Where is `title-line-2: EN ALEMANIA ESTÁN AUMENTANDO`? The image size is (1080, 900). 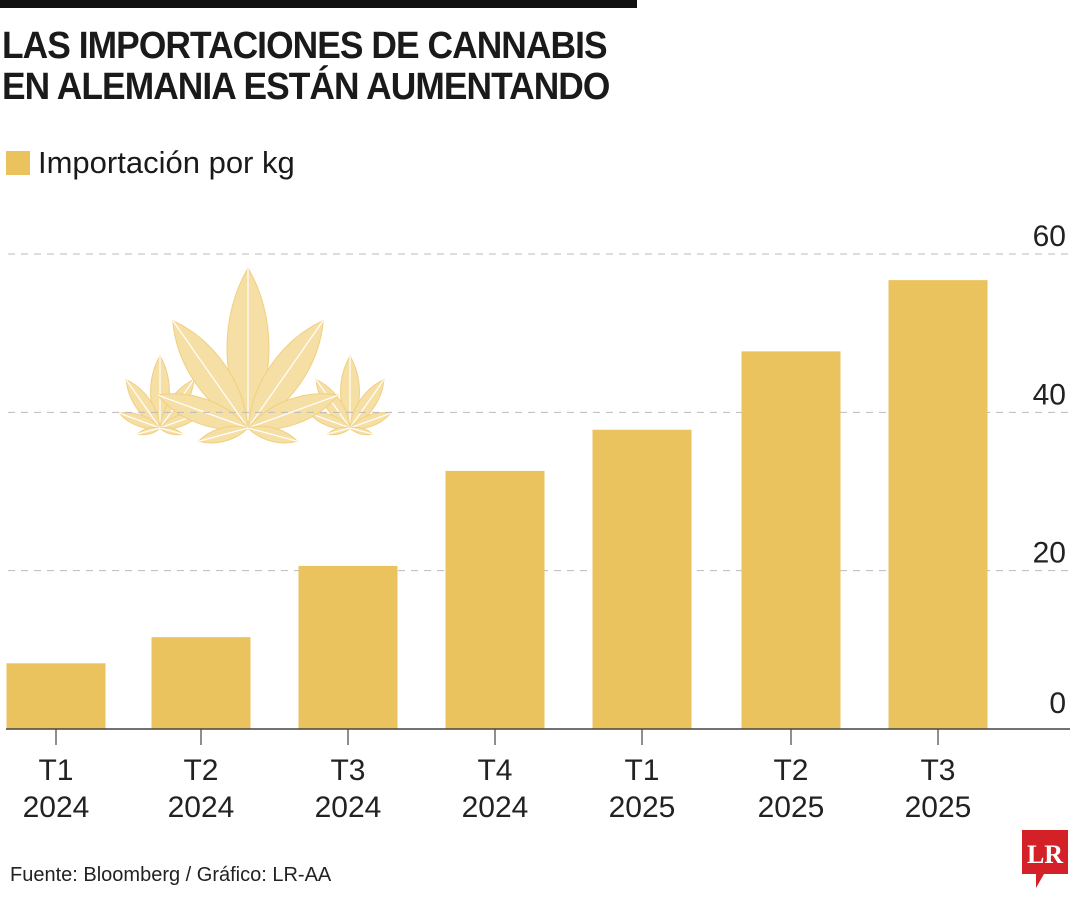
title-line-2: EN ALEMANIA ESTÁN AUMENTANDO is located at coordinates (306, 87).